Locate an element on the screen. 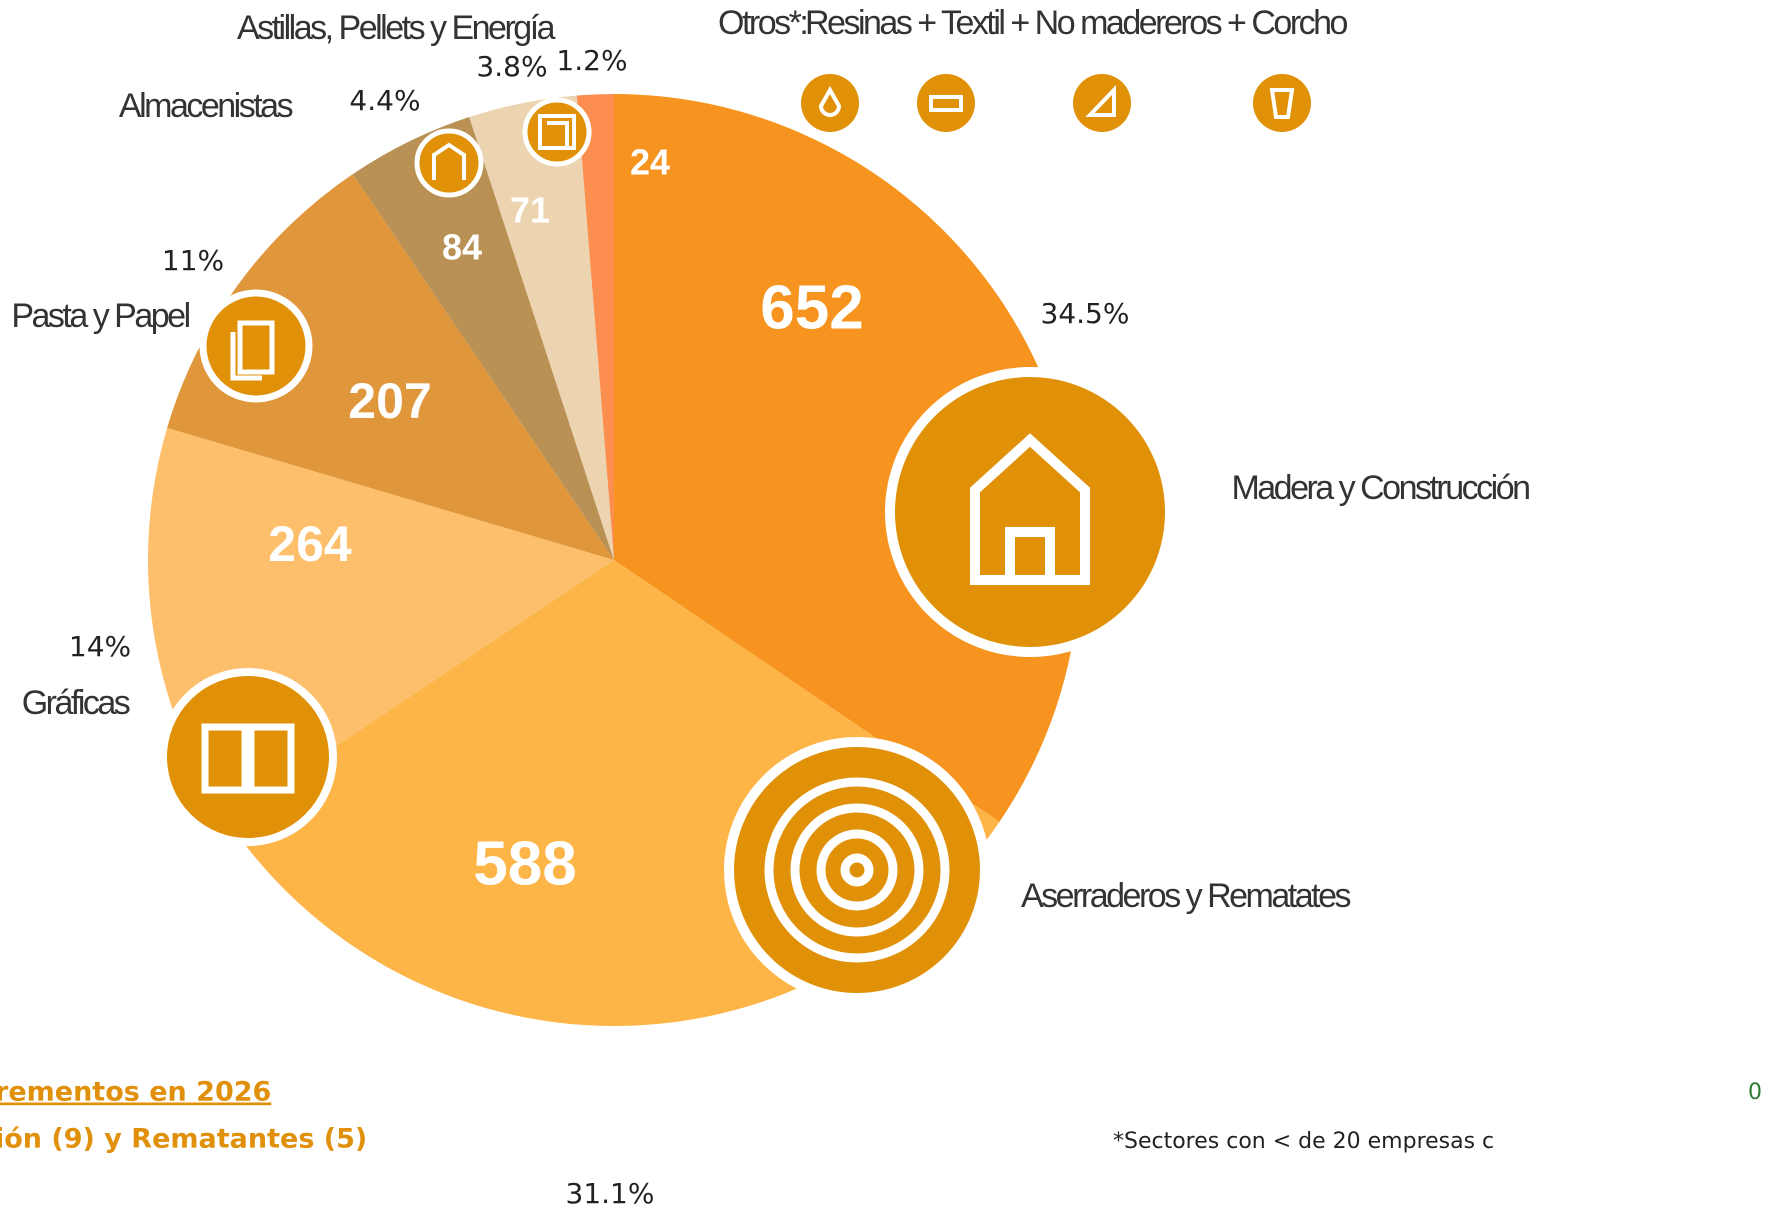 This screenshot has height=1215, width=1767. category-label: Pasta y Papel is located at coordinates (100, 316).